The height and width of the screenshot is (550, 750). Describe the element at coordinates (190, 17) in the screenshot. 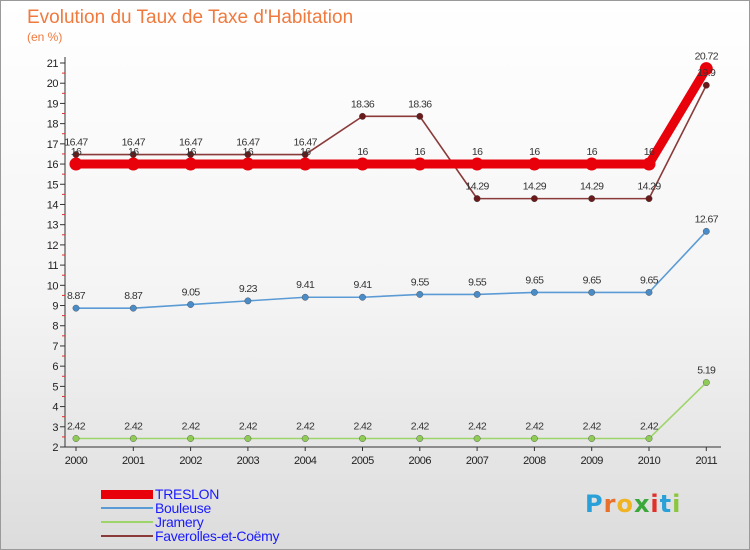

I see `chart-title: Evolution du Taux de Taxe d'Habitation` at that location.